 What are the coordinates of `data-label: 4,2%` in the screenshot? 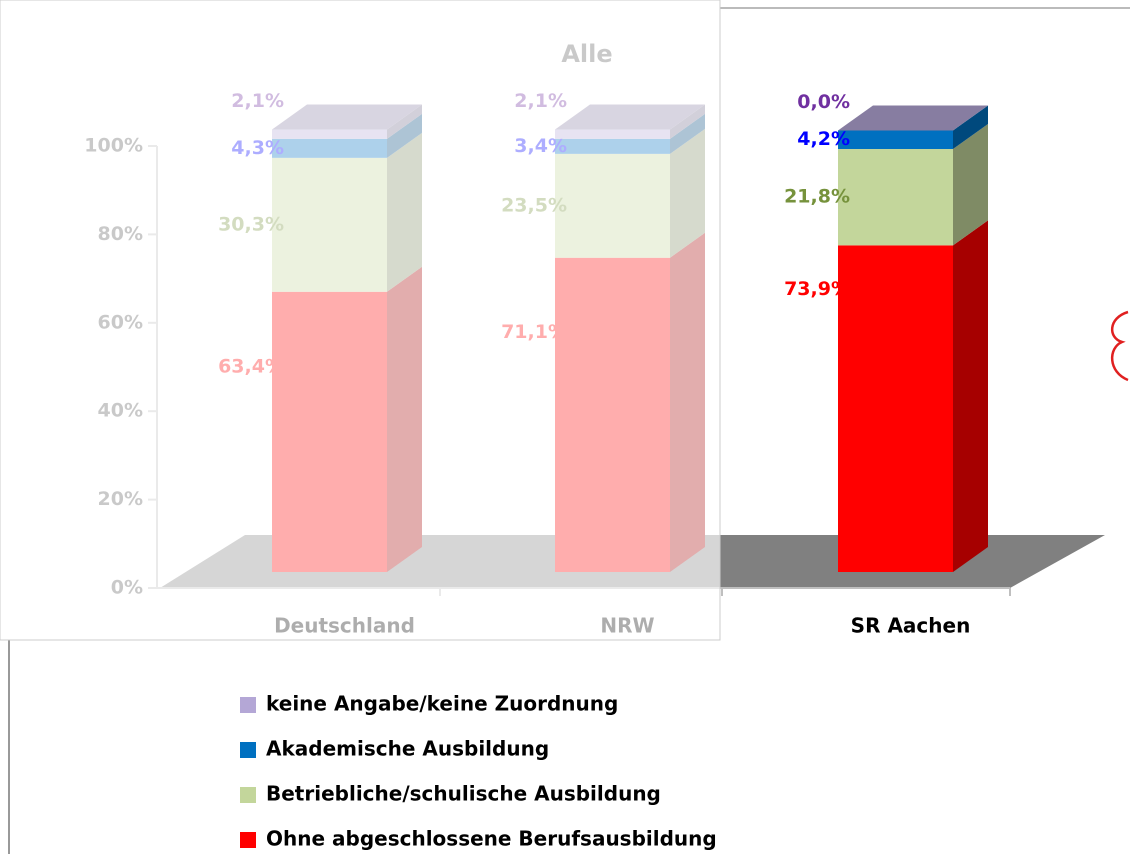 It's located at (823, 139).